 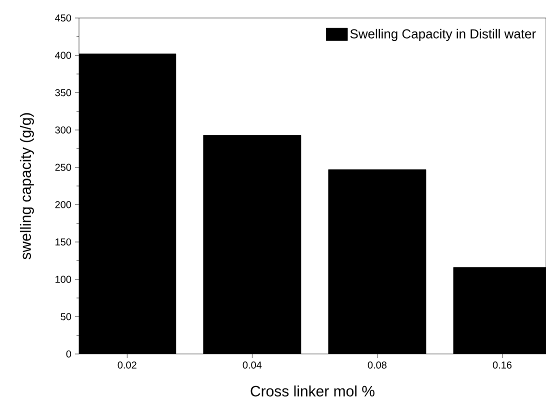 What do you see at coordinates (443, 35) in the screenshot?
I see `legend-label: Swelling Capacity in Distill water` at bounding box center [443, 35].